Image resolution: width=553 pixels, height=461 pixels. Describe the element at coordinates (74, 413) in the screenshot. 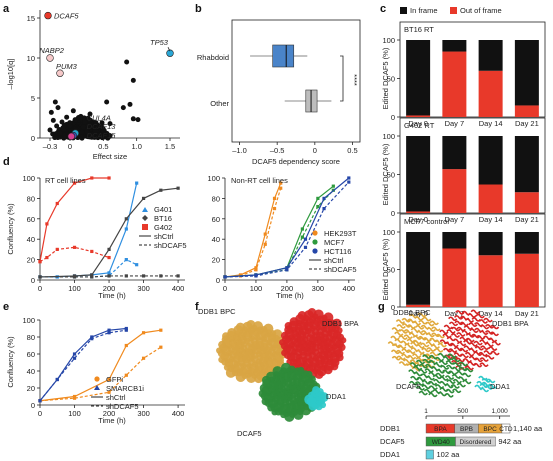

I see `e-xtick-label: 100` at that location.